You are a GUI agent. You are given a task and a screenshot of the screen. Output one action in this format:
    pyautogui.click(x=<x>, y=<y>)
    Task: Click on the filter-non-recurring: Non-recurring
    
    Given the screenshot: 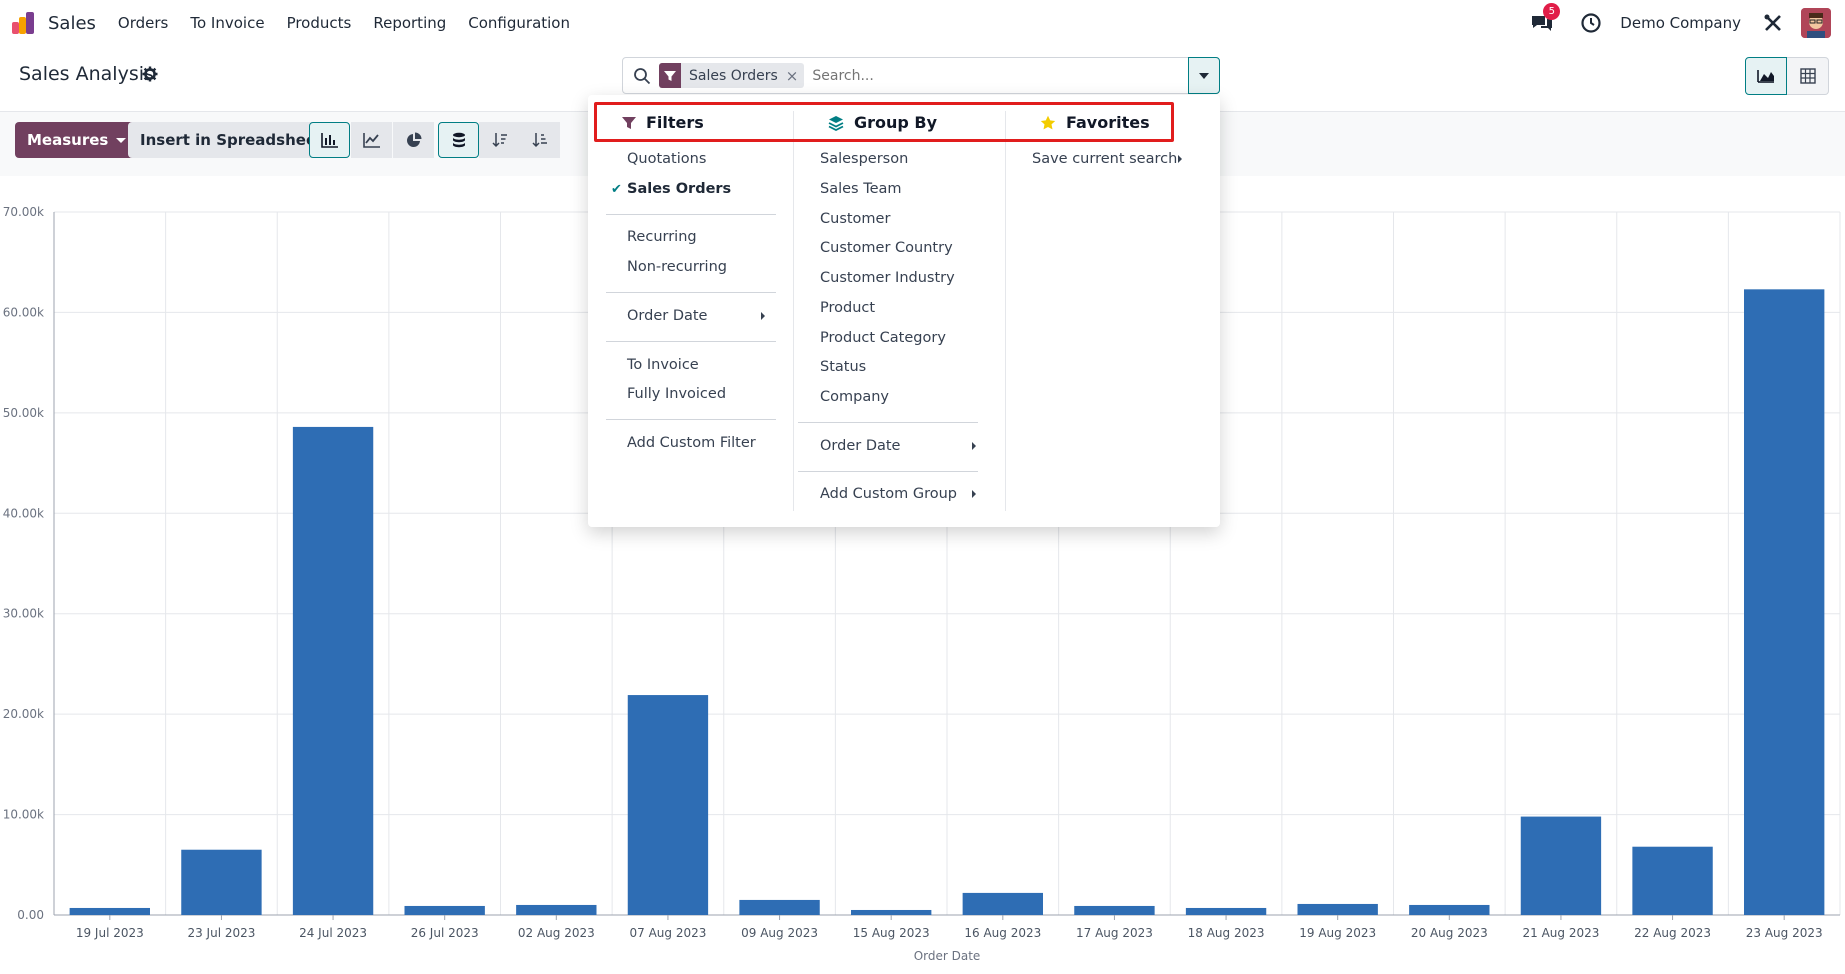 What is the action you would take?
    pyautogui.click(x=677, y=267)
    